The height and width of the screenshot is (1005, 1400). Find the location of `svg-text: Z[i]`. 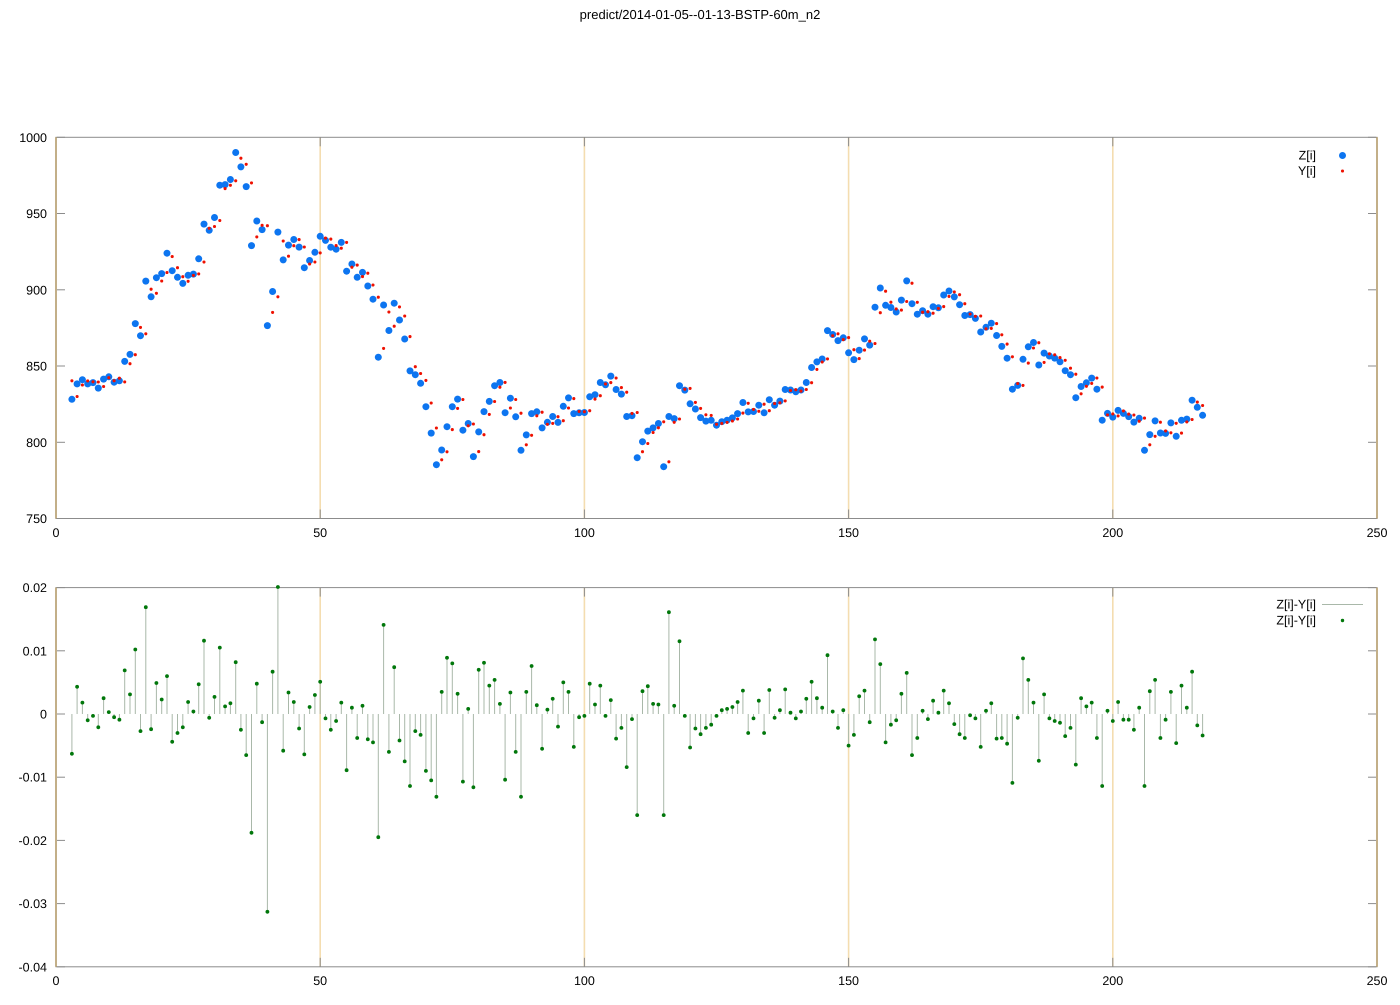

svg-text: Z[i] is located at coordinates (1307, 156).